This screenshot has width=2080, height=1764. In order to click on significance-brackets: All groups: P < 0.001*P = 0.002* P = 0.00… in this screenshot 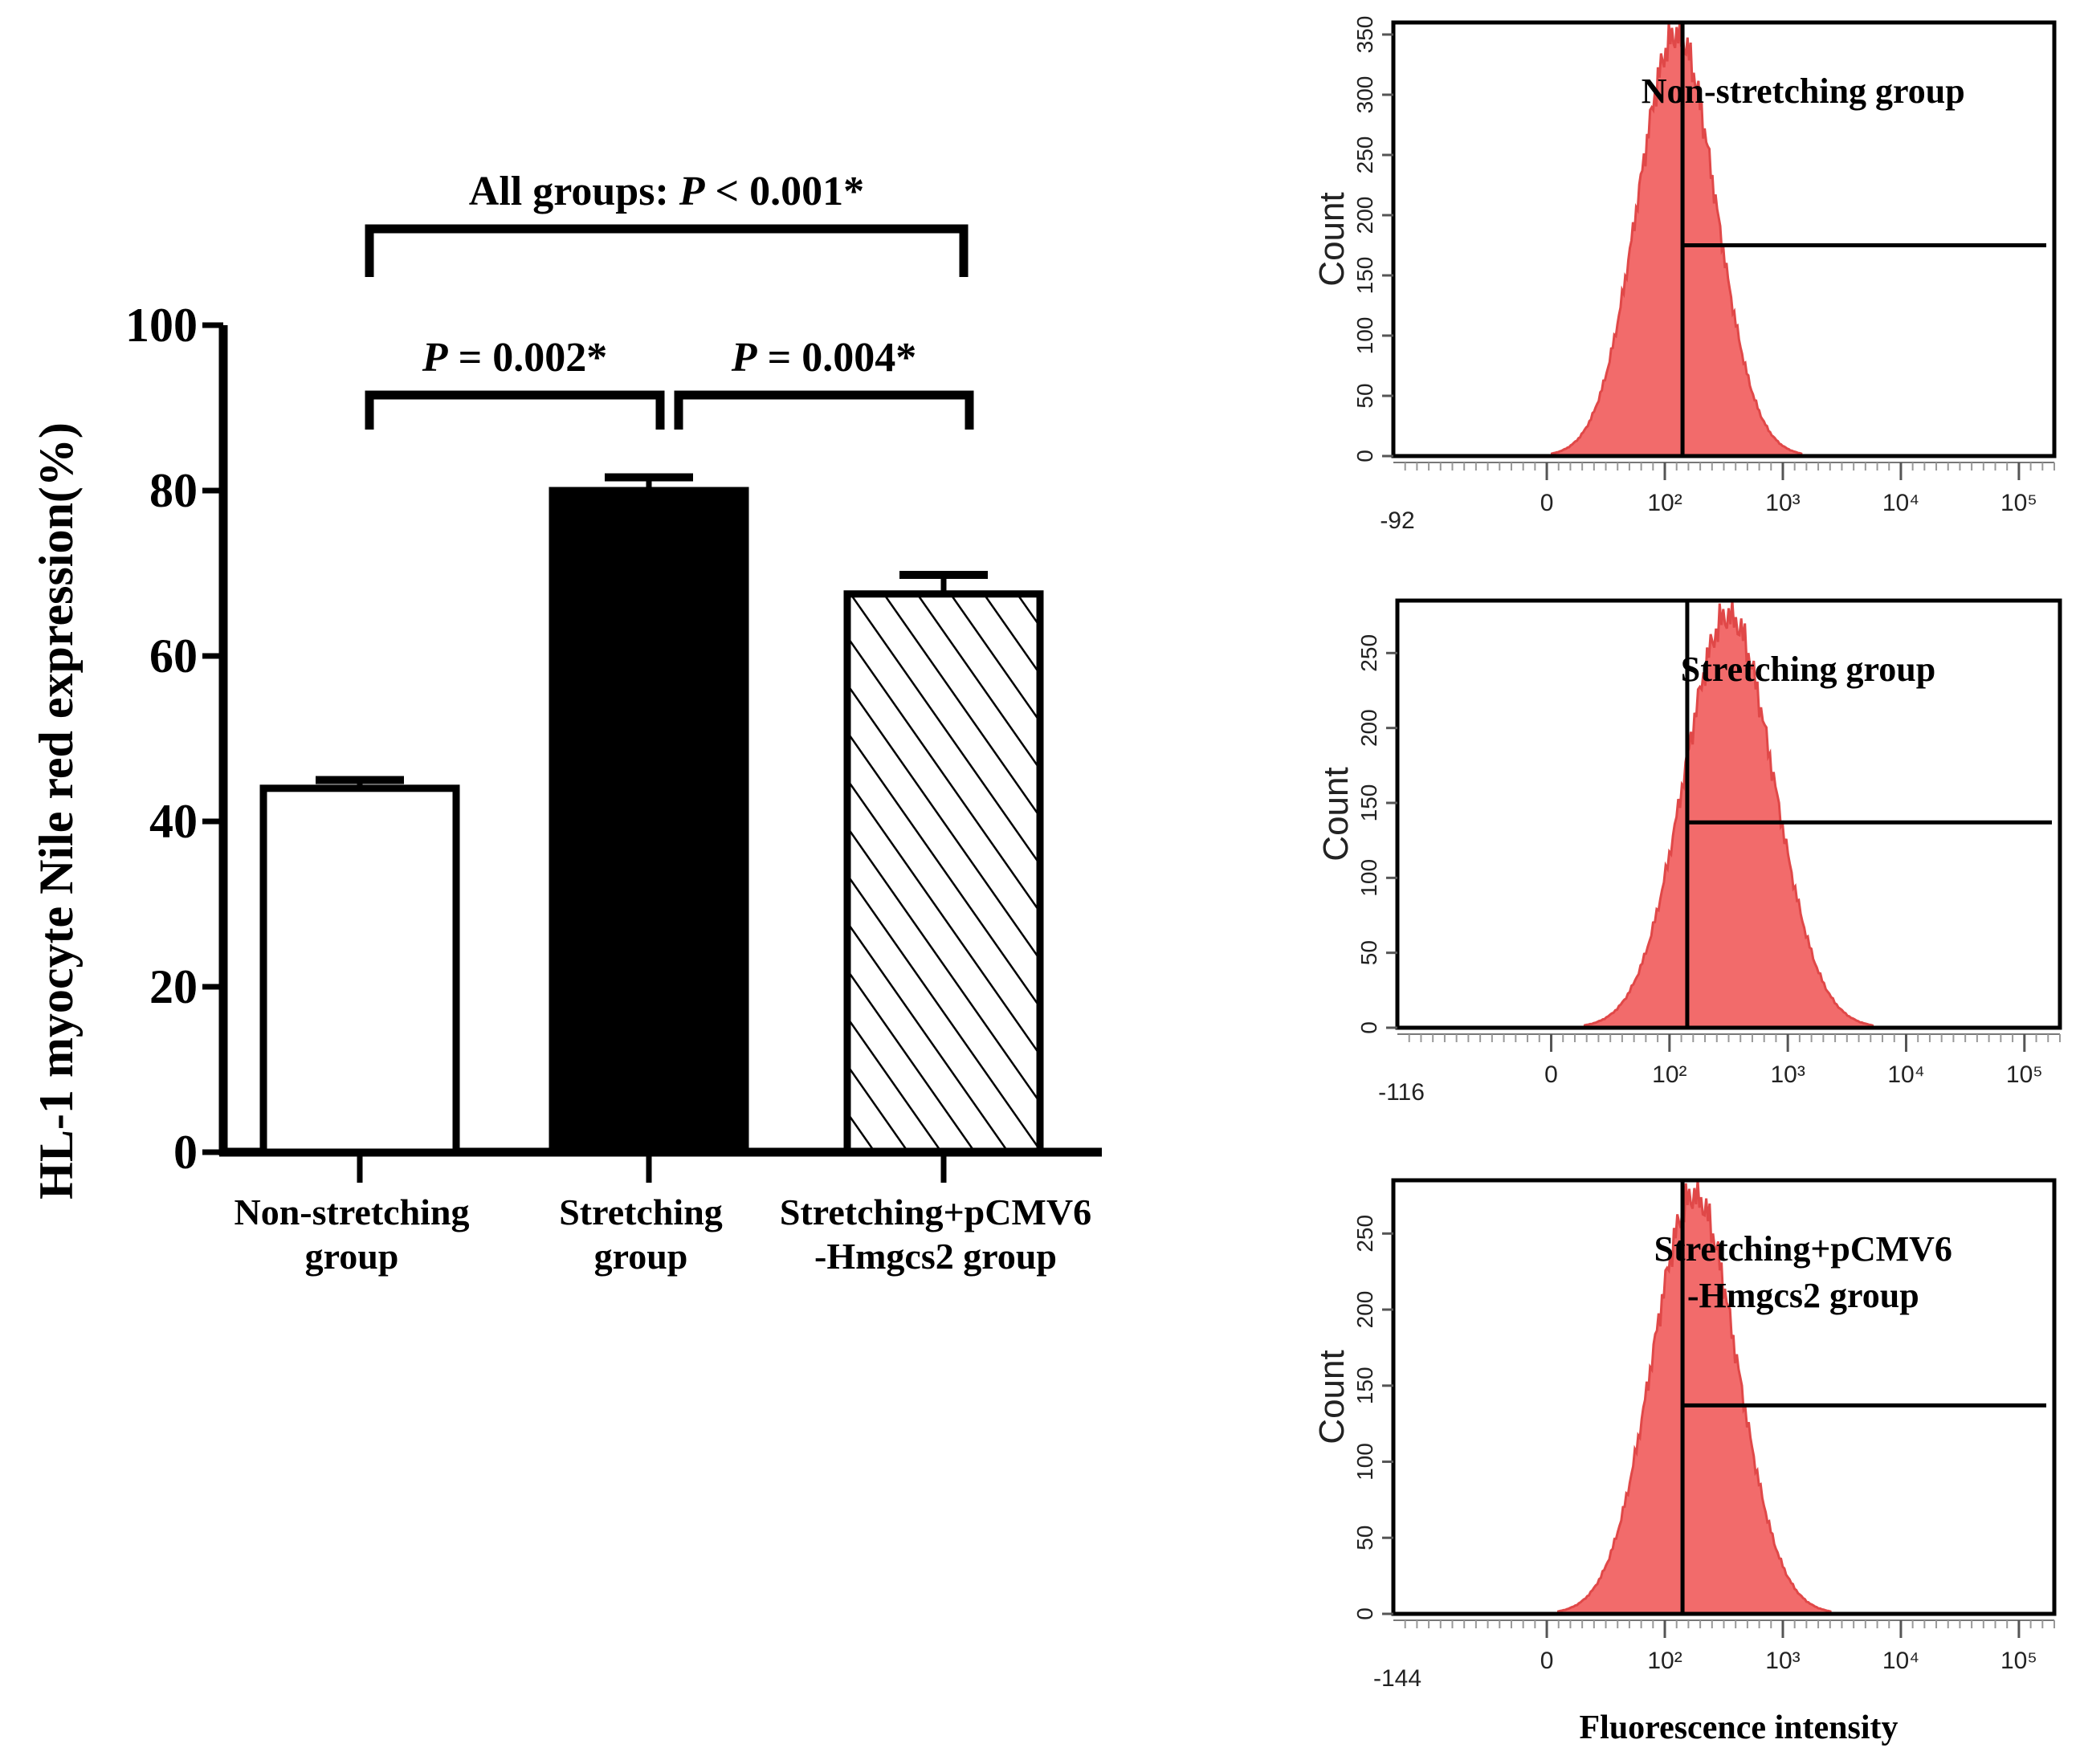, I will do `click(669, 299)`.